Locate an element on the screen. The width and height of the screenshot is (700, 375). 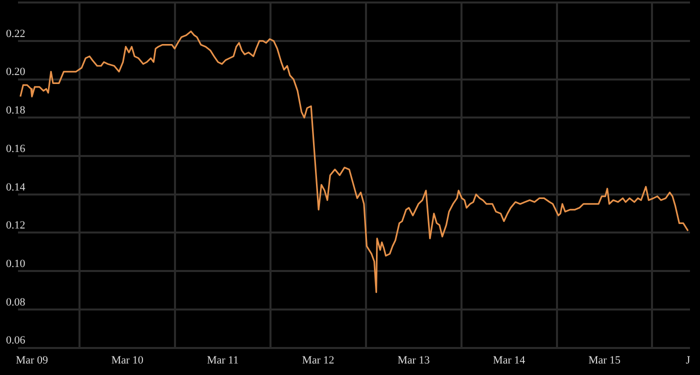
x-tick-label: Mar 10 is located at coordinates (127, 360).